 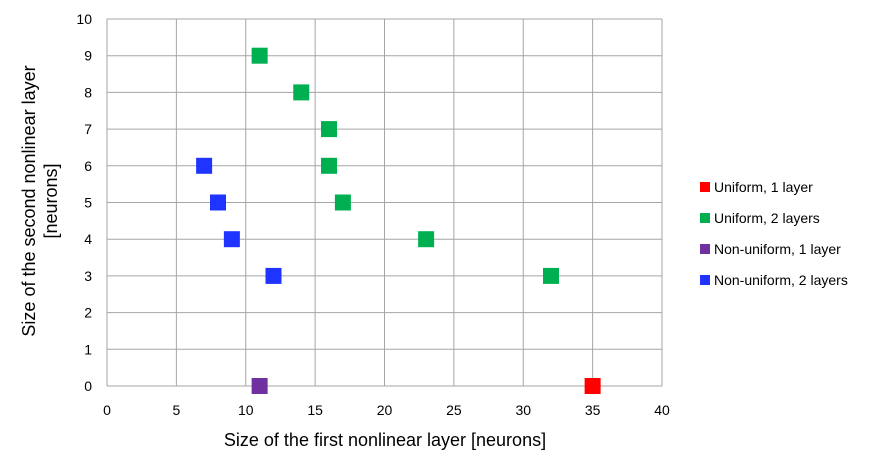 I want to click on y-tick-label: 1, so click(x=88, y=349).